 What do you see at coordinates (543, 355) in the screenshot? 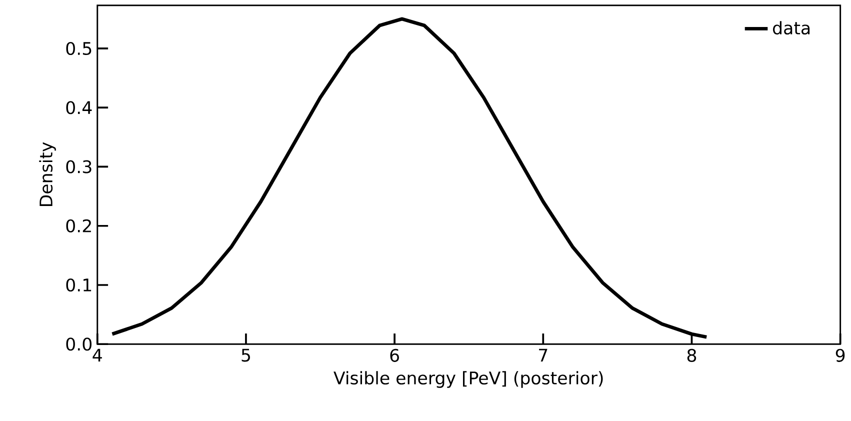
I see `x-tick-label: 7` at bounding box center [543, 355].